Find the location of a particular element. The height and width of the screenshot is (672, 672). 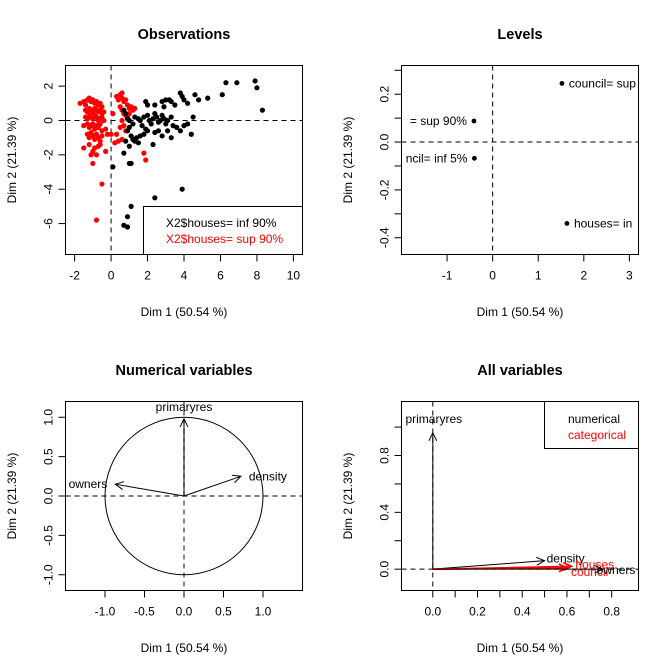

arrow-label-density: density is located at coordinates (268, 476).